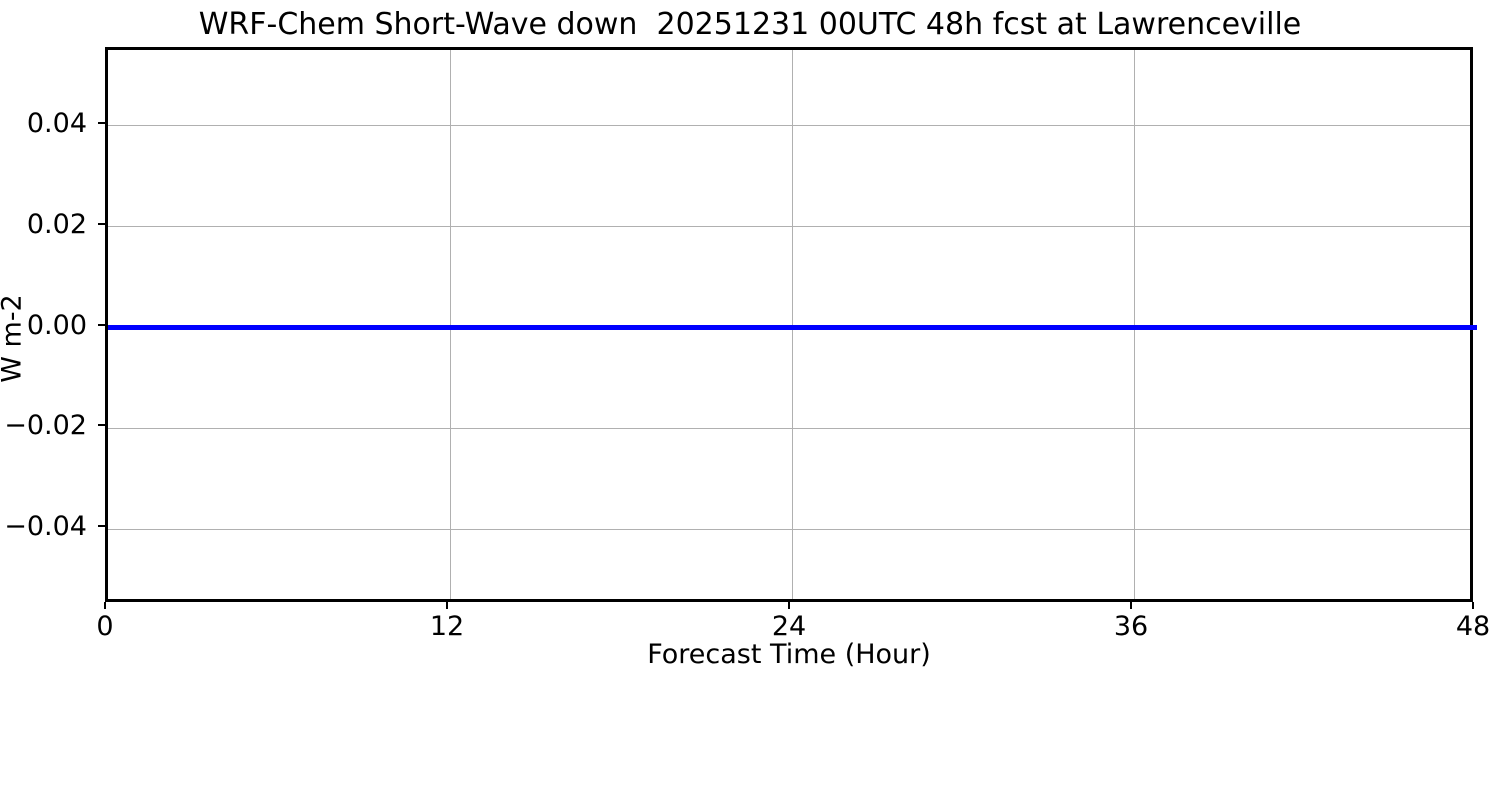 Image resolution: width=1500 pixels, height=800 pixels. I want to click on x-tick-label: 24, so click(789, 626).